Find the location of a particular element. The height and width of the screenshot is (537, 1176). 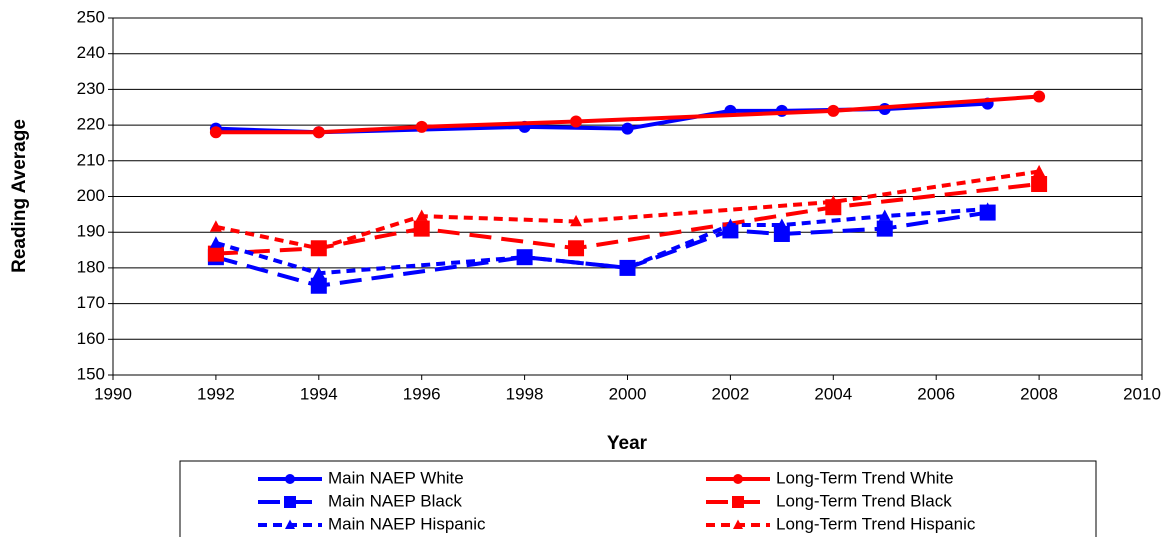

legend-label: Main NAEP White is located at coordinates (396, 477).